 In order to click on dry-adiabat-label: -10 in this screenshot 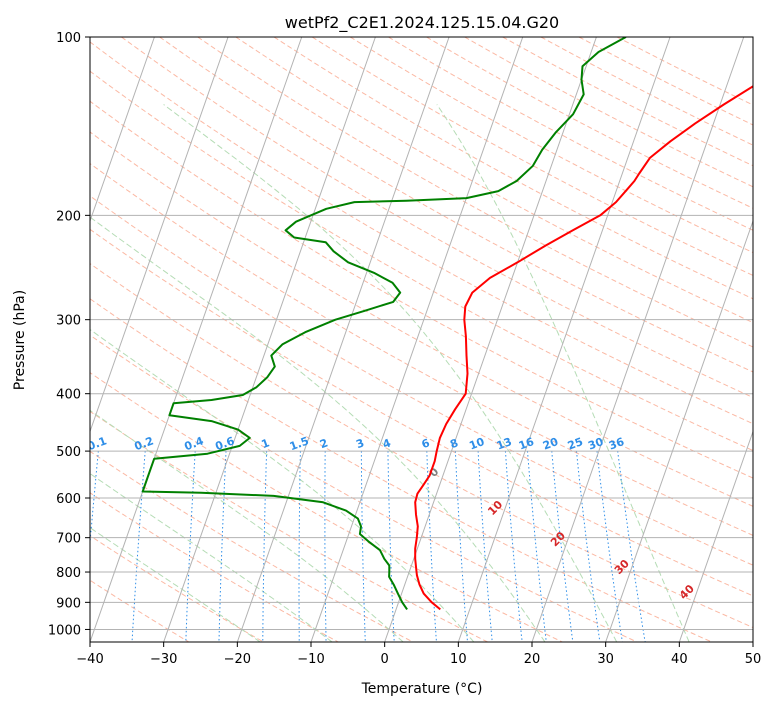, I will do `click(6, 429)`.